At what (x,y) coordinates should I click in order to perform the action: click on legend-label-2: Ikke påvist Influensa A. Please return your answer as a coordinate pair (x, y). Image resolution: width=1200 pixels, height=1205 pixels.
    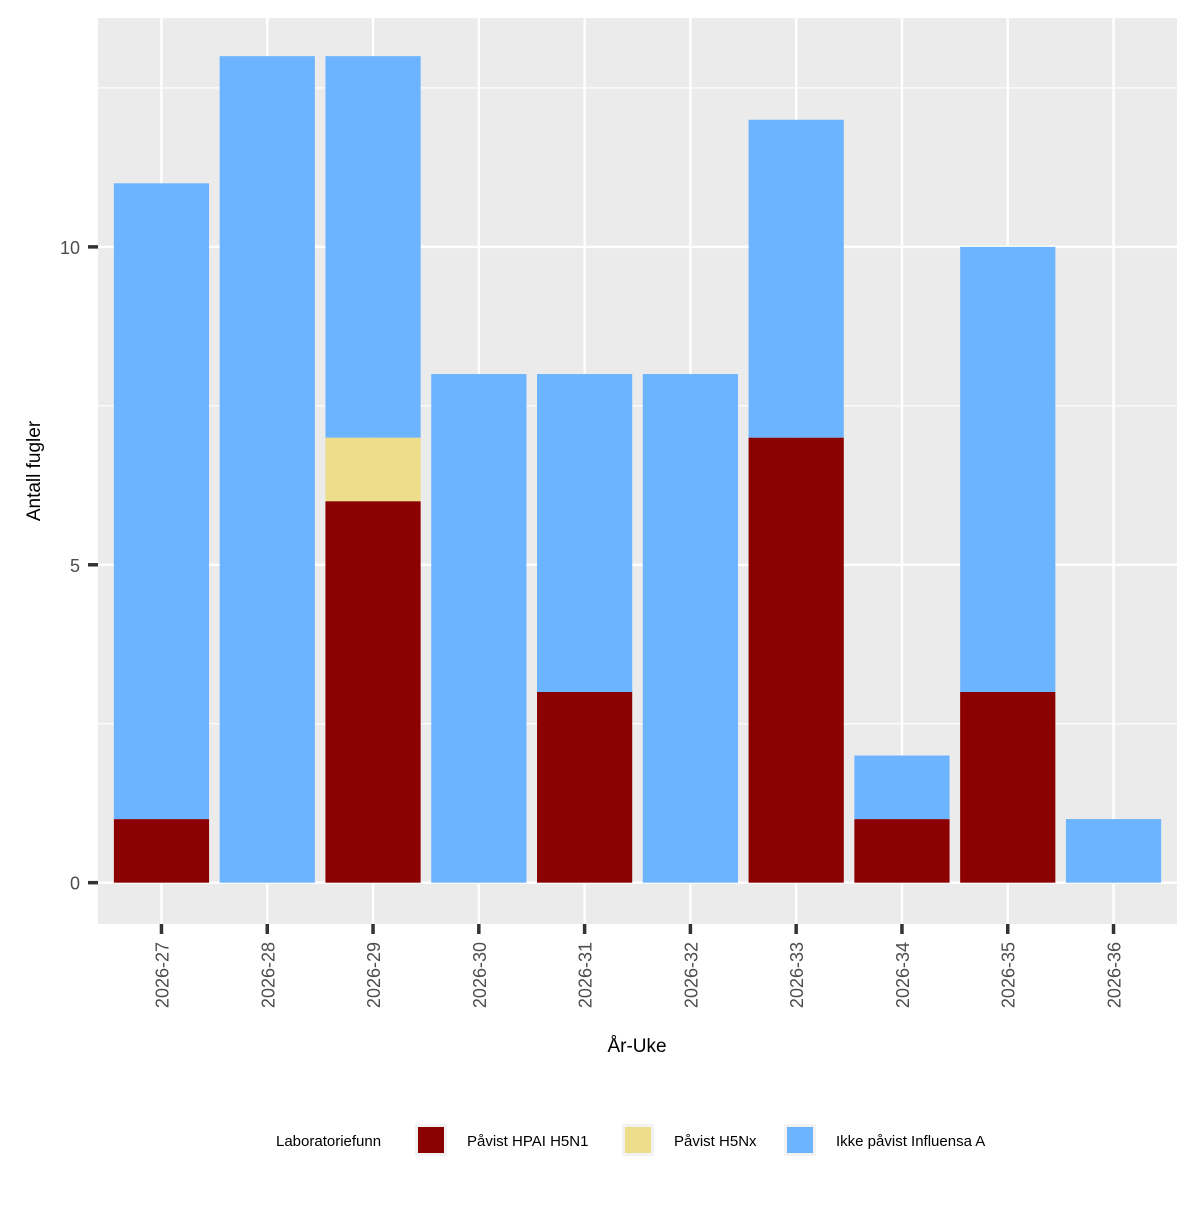
    Looking at the image, I should click on (910, 1141).